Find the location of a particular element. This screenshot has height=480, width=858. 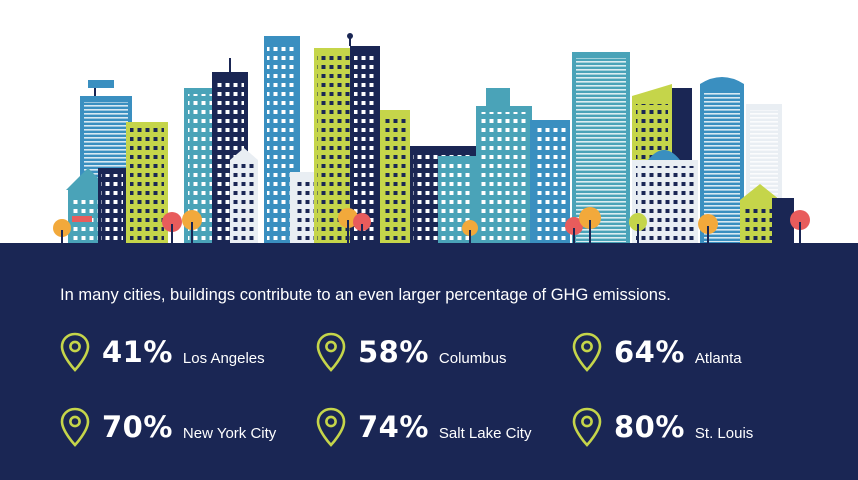

stat-item: 70% New York City is located at coordinates (168, 427).